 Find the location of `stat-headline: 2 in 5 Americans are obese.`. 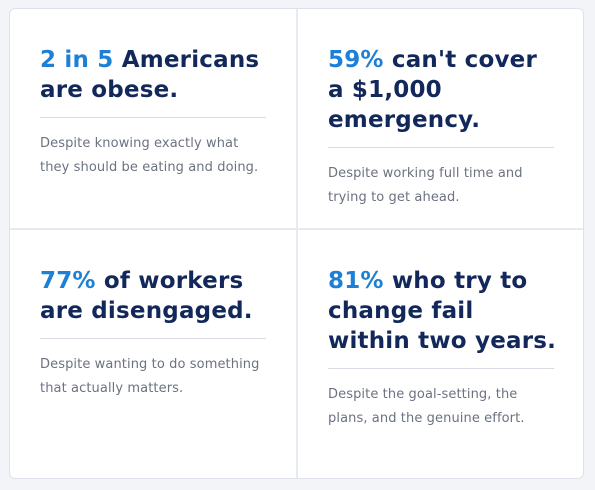

stat-headline: 2 in 5 Americans are obese. is located at coordinates (154, 75).